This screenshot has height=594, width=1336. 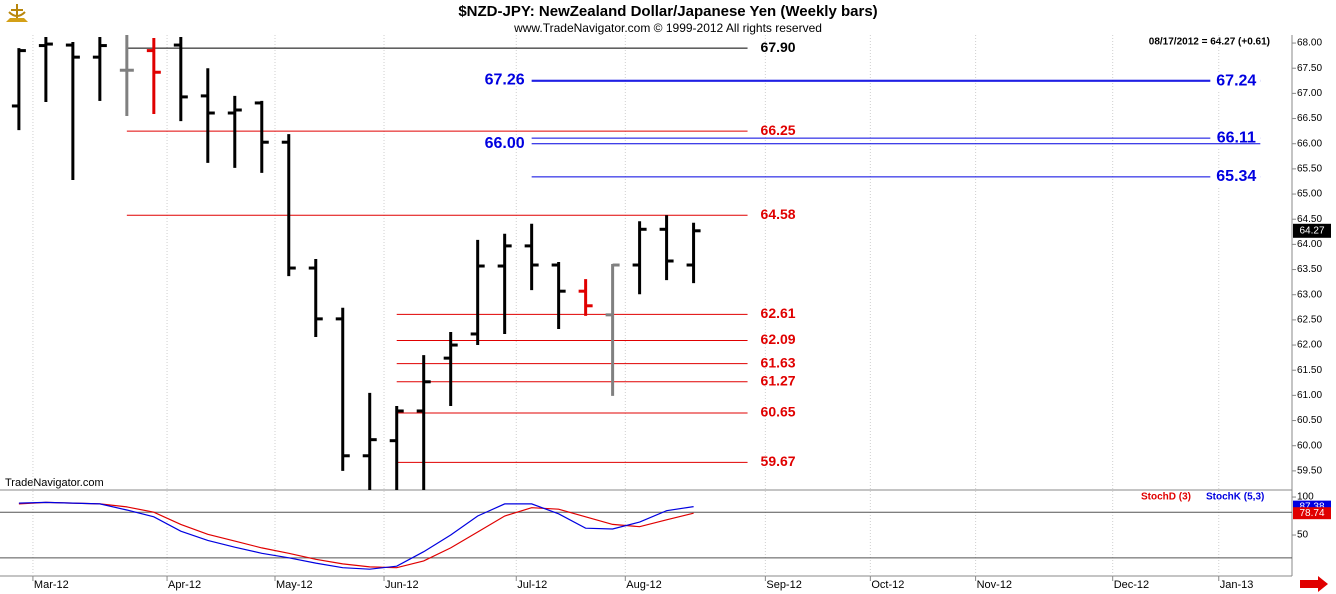 I want to click on level-label: 61.27, so click(x=778, y=380).